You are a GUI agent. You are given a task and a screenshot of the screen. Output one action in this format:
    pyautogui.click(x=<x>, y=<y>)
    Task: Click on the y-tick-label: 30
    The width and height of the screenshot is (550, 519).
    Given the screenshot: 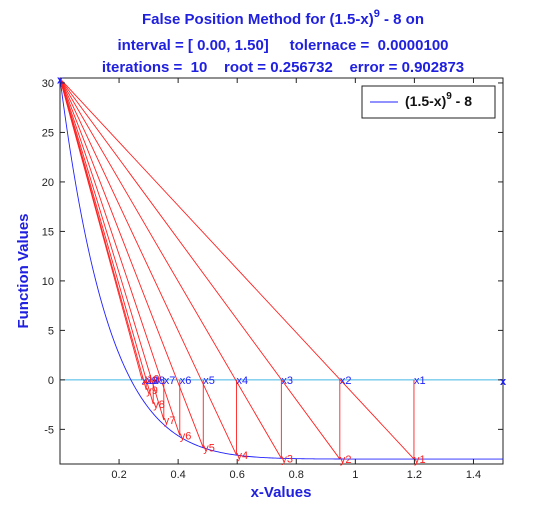 What is the action you would take?
    pyautogui.click(x=48, y=84)
    